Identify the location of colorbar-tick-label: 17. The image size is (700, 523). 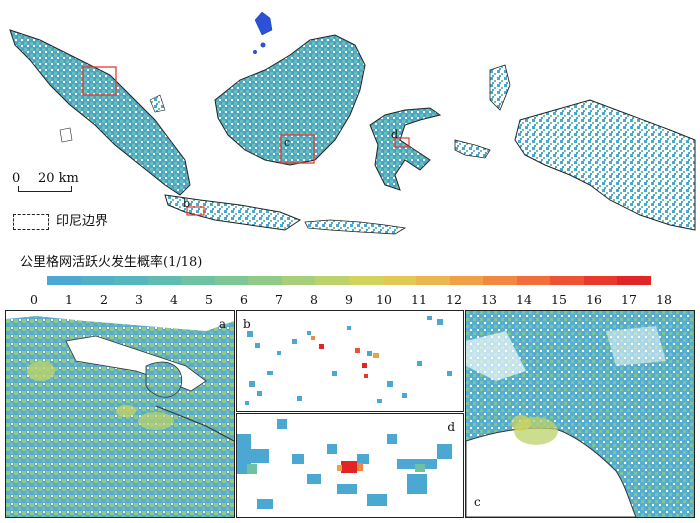
(629, 299).